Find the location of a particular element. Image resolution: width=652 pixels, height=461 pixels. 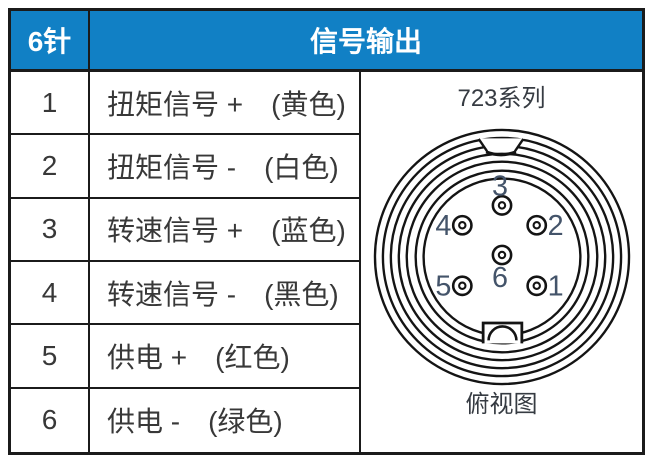

signal-cell: 转速信号 - (黑色) is located at coordinates (225, 293).